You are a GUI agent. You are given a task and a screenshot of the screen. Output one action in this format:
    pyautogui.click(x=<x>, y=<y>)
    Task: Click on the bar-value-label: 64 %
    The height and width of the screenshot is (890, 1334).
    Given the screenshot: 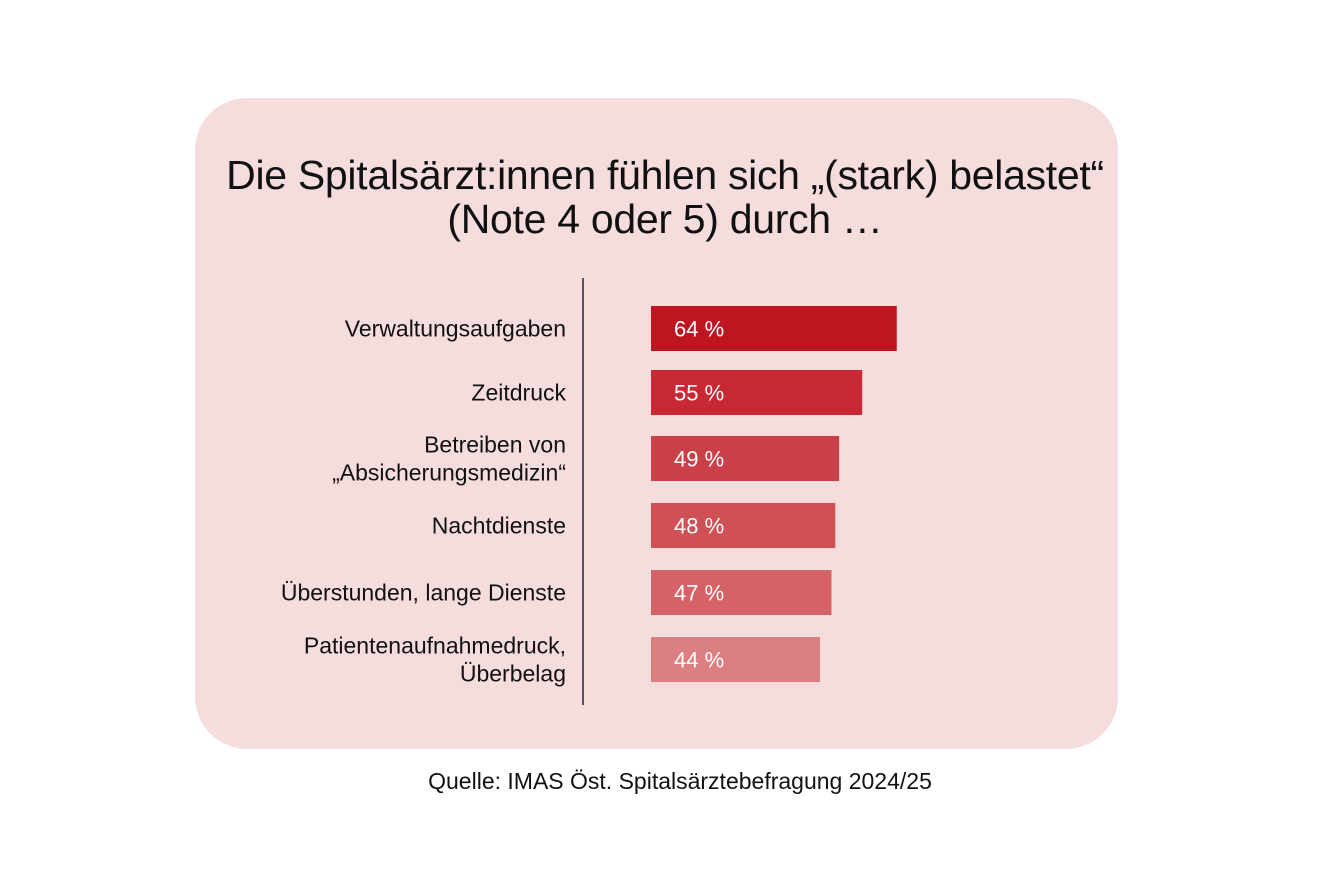 What is the action you would take?
    pyautogui.click(x=699, y=329)
    